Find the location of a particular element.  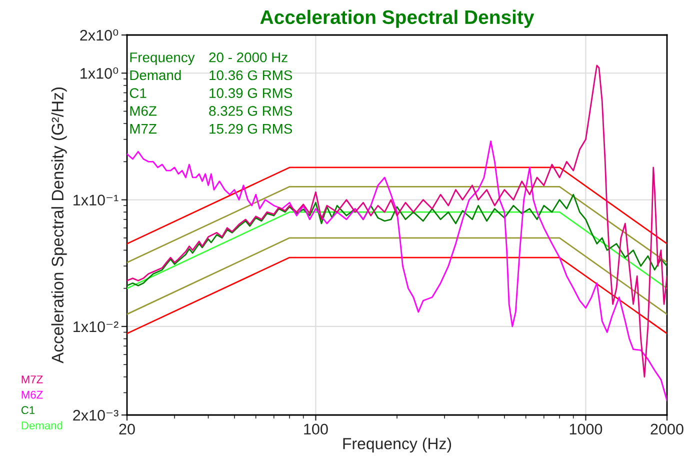

x-tick-label: 2000 is located at coordinates (667, 429).